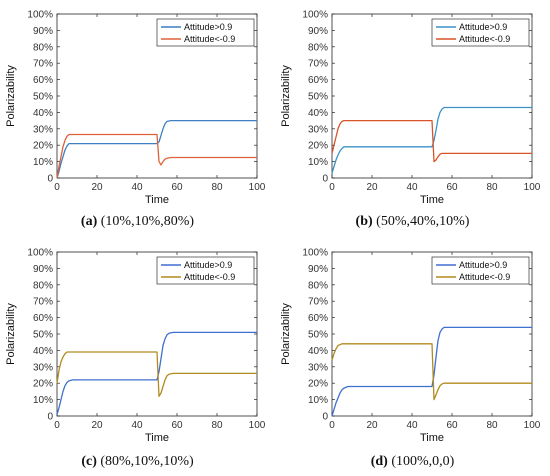 The image size is (550, 476). I want to click on caption-b: (b) (50%,40%,10%), so click(412, 222).